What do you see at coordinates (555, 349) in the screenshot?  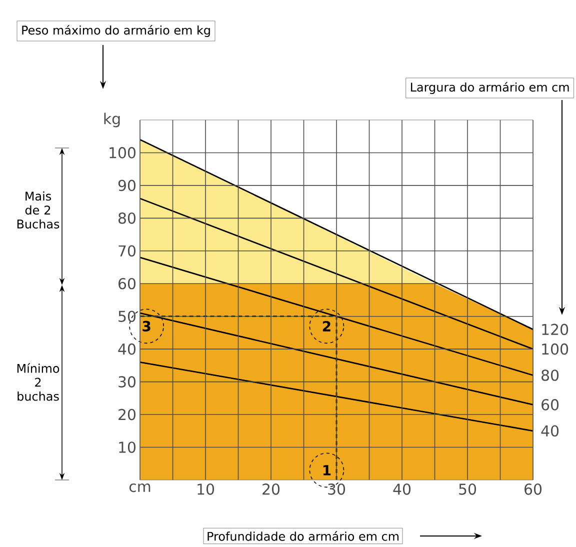 I see `series-label: 100` at bounding box center [555, 349].